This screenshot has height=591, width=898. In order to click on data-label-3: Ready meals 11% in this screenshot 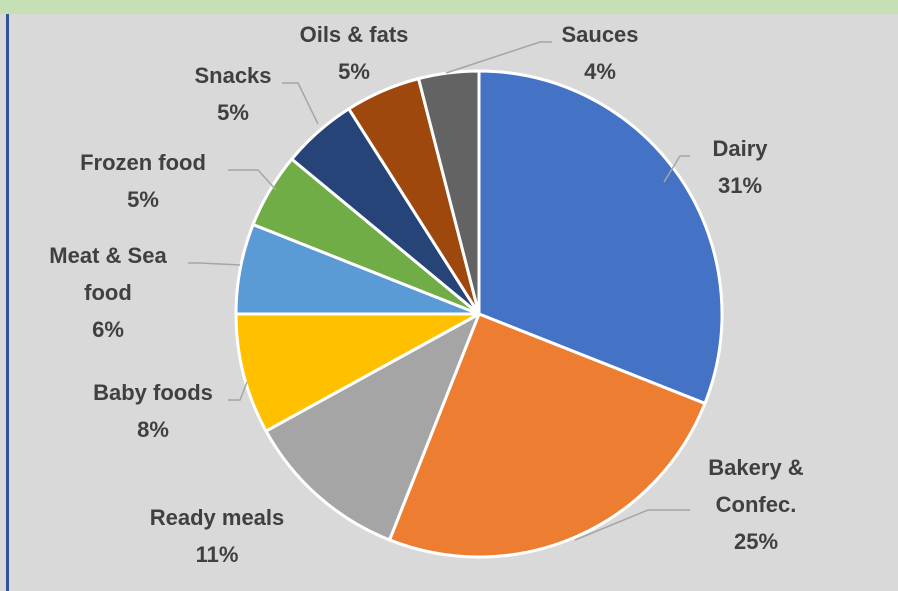, I will do `click(217, 536)`.